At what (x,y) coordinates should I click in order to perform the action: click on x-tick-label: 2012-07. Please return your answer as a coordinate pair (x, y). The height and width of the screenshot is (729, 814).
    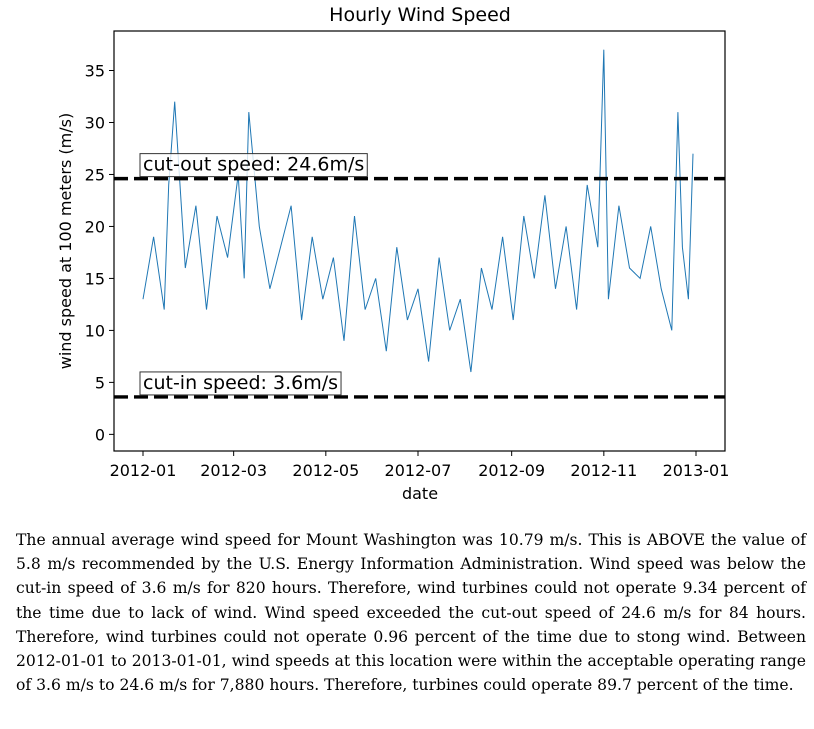
    Looking at the image, I should click on (418, 470).